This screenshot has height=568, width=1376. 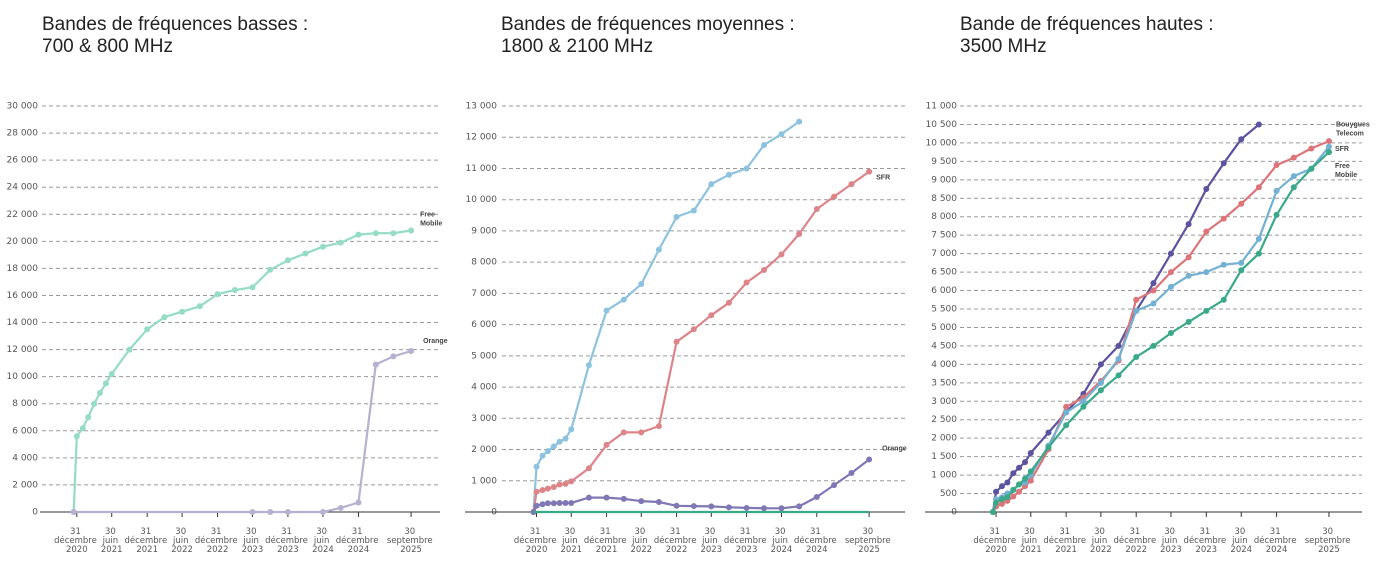 I want to click on y-tick-label: 2 000, so click(x=944, y=439).